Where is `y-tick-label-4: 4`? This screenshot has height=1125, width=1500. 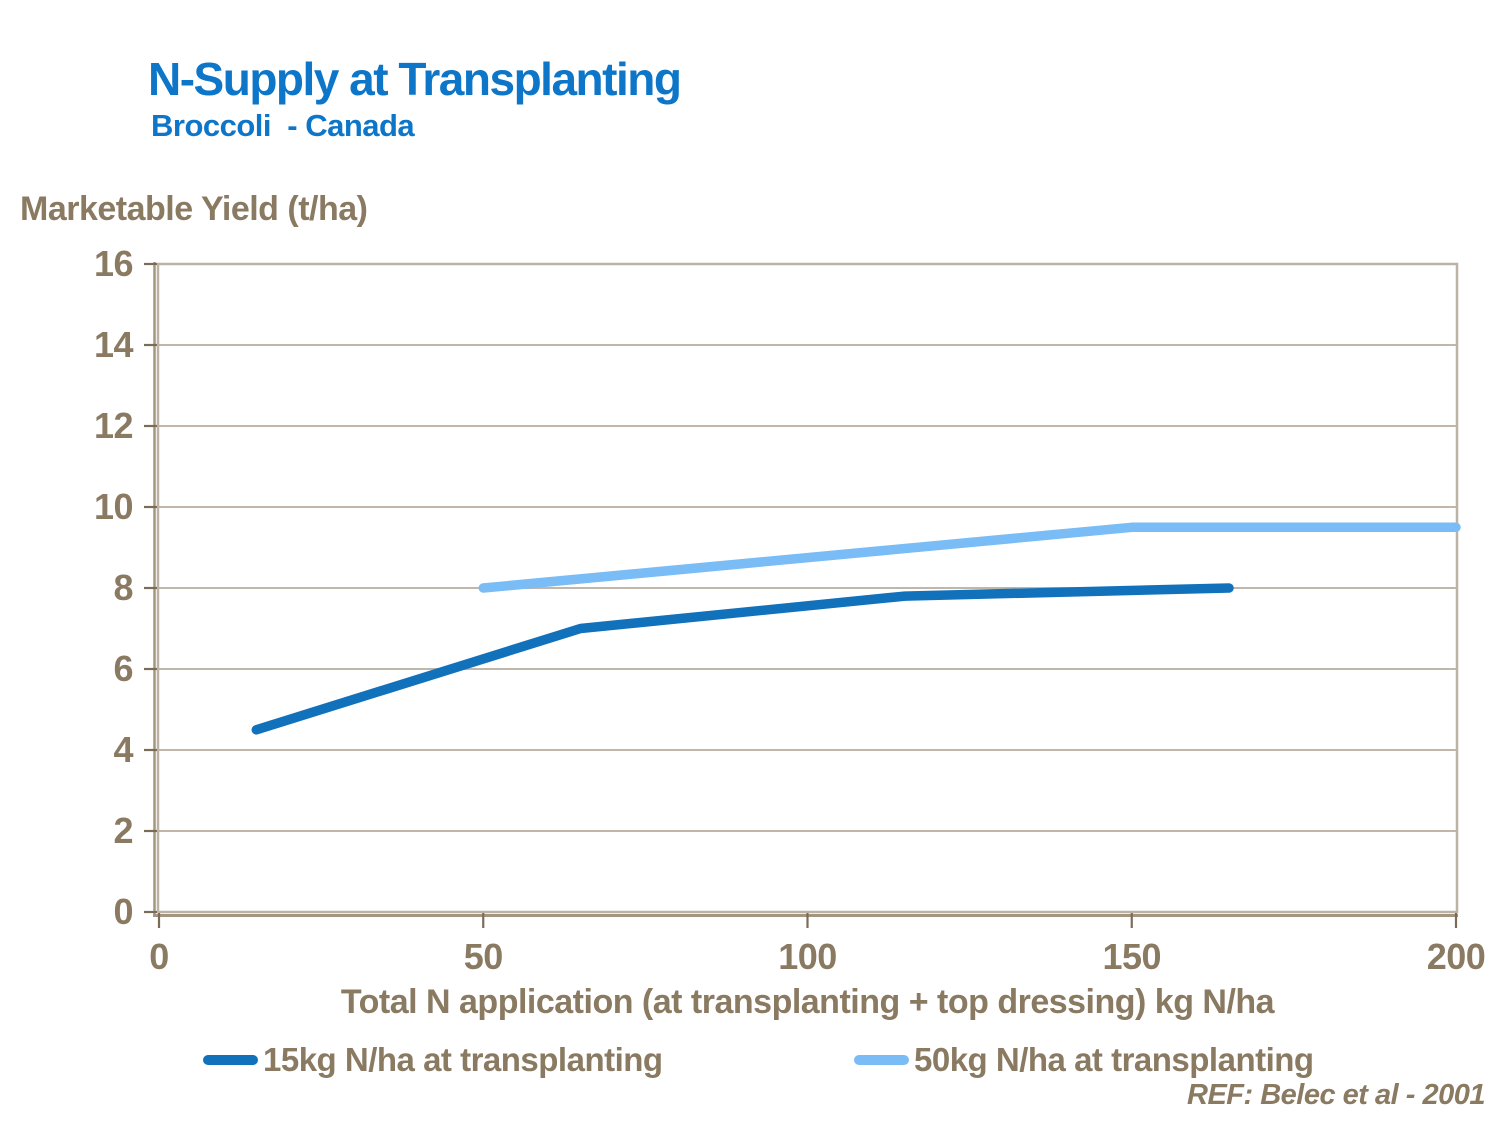 y-tick-label-4: 4 is located at coordinates (123, 749).